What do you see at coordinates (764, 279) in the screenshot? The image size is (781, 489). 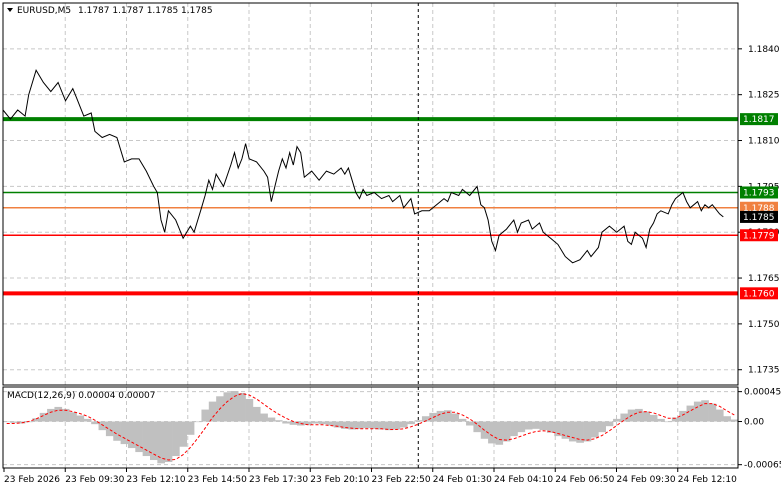 I see `price-tick-label: 1.1765` at bounding box center [764, 279].